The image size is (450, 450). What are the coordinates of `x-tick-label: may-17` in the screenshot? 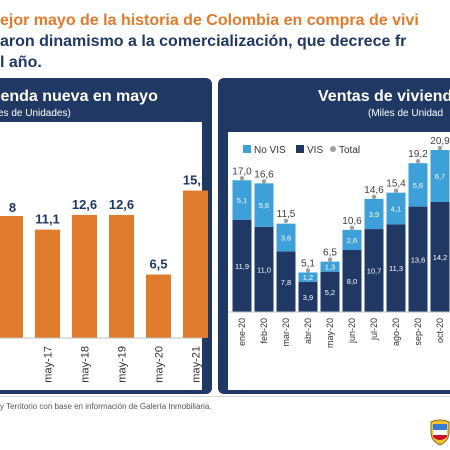 It's located at (49, 364).